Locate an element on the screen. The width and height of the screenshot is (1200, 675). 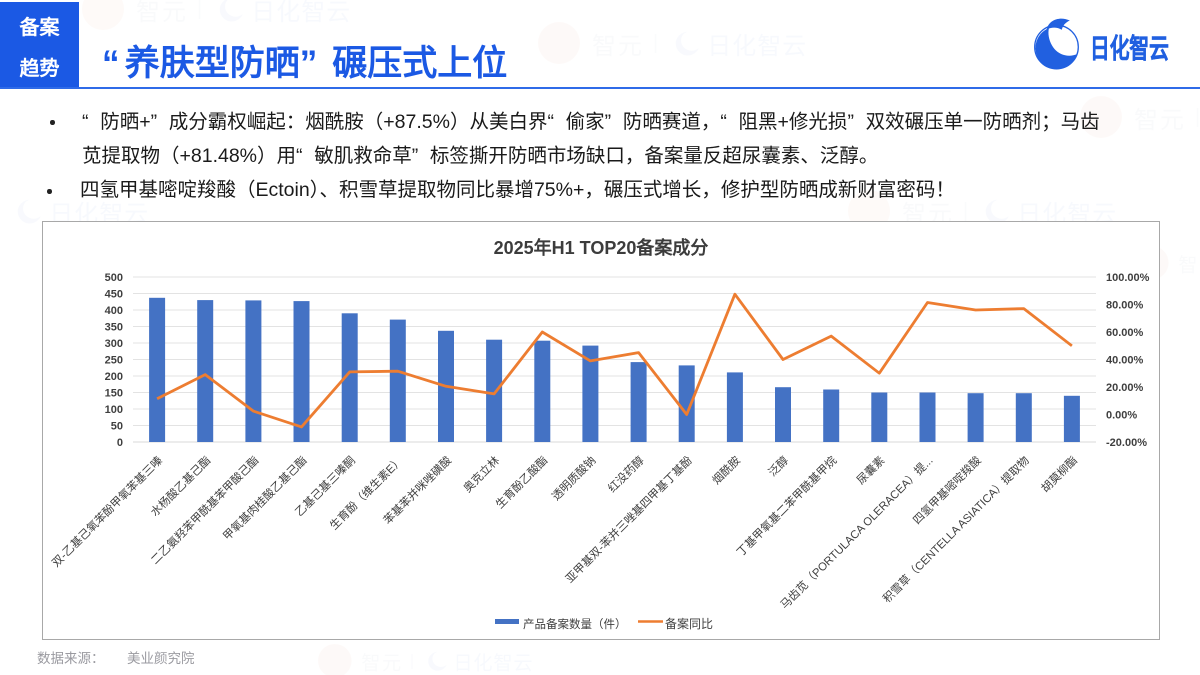
svg-text: 产品备案数量（件） is located at coordinates (575, 624).